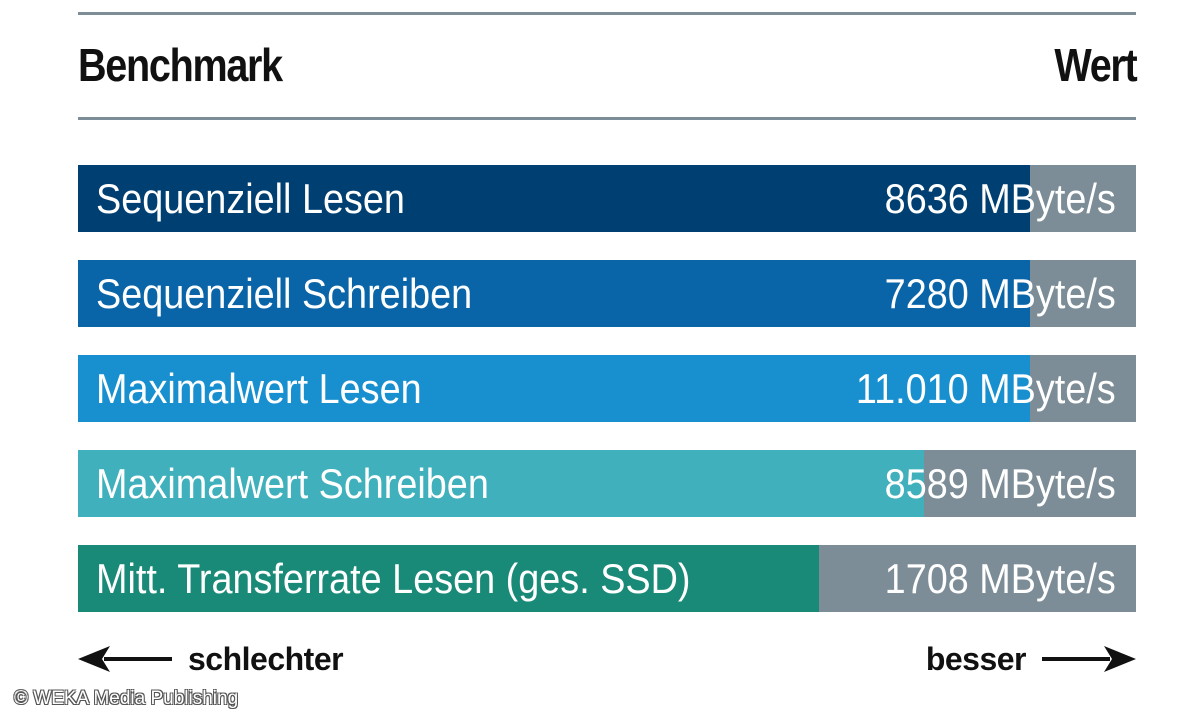 This screenshot has height=720, width=1200. I want to click on better-indicator: besser, so click(1031, 659).